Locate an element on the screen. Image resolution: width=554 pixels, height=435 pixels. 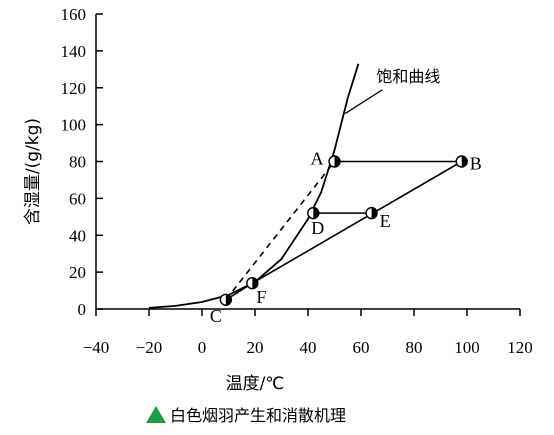
caption-text: 白色烟羽产生和消散机理 is located at coordinates (258, 415).